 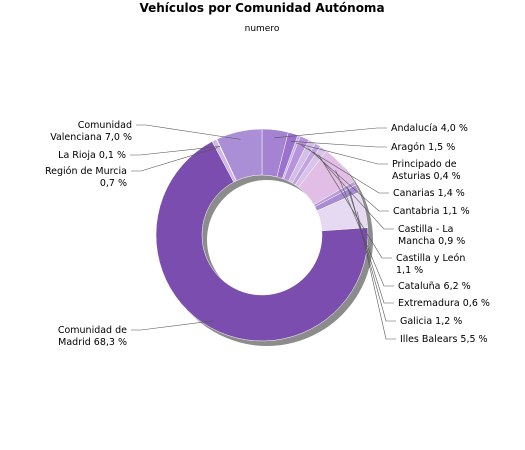 I want to click on slice-label-1: Andalucía 4,0 %, so click(x=429, y=128).